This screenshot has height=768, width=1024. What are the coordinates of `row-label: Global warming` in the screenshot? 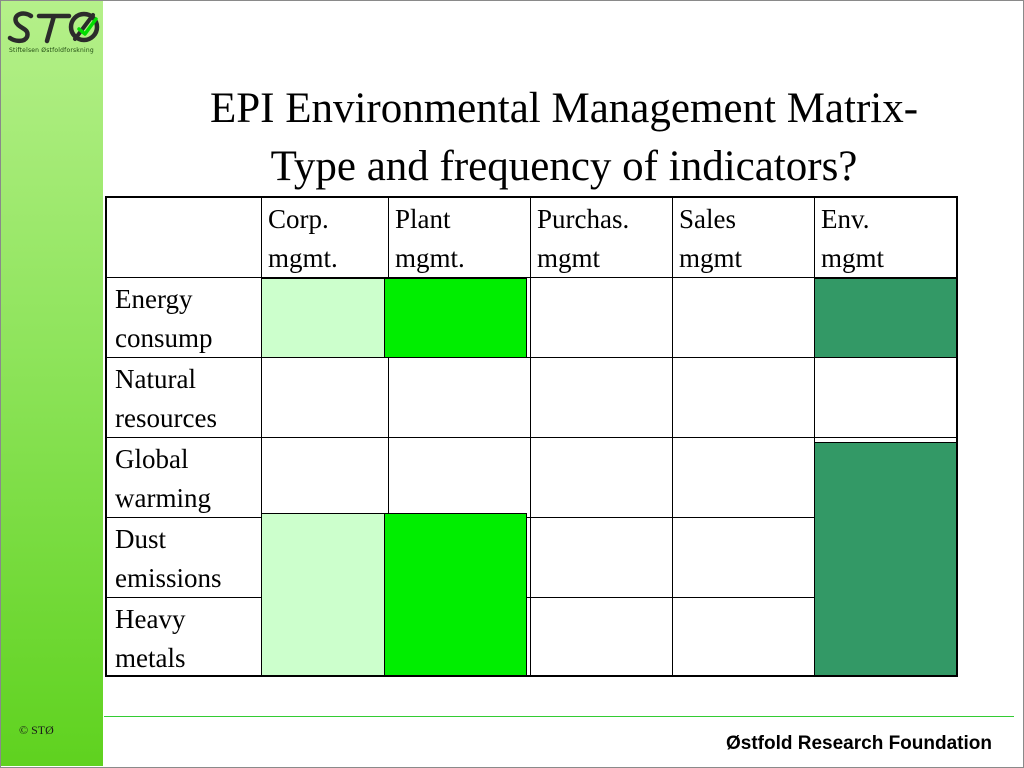 It's located at (184, 477).